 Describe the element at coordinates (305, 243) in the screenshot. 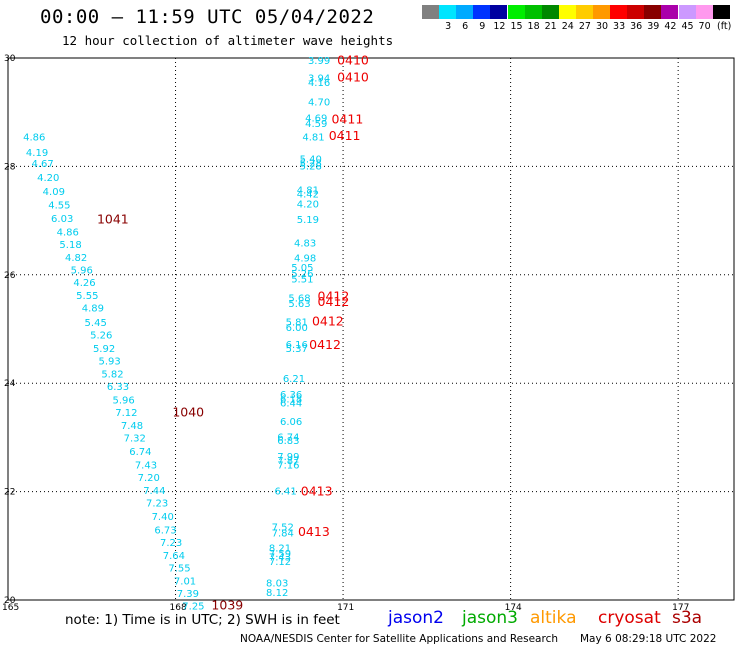

I see `swh-value: 4.83` at that location.